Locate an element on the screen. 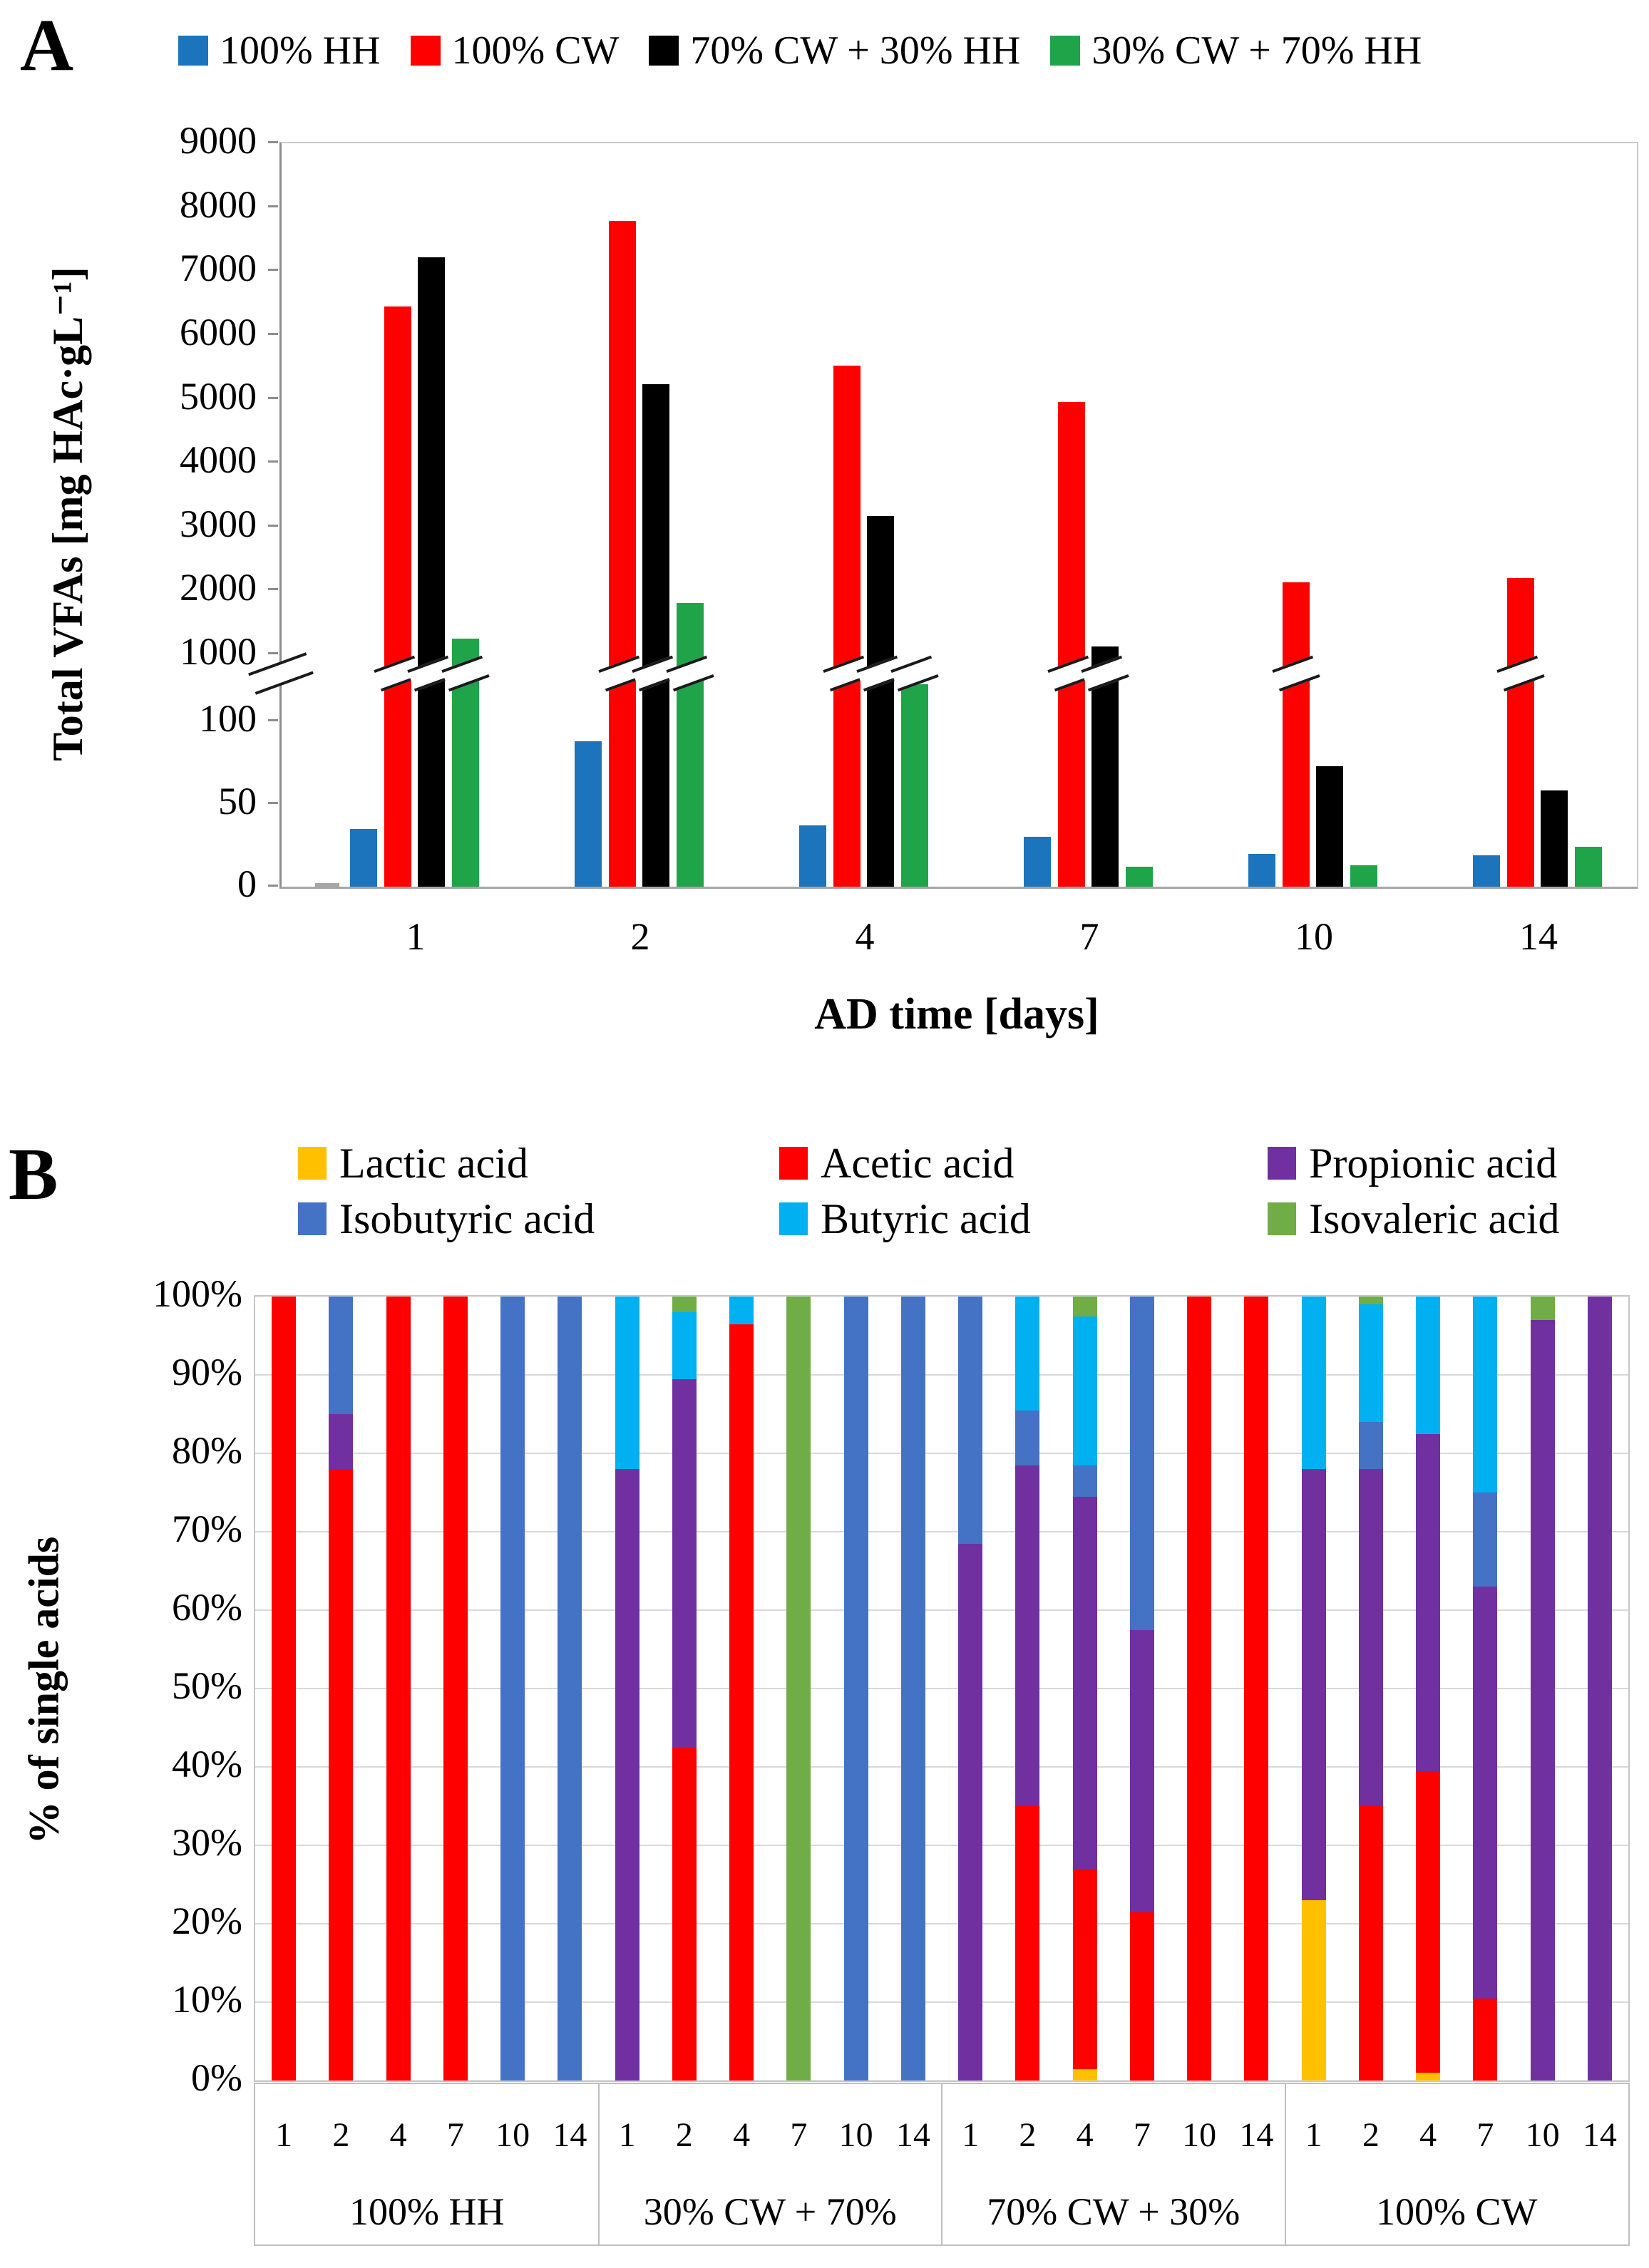 The image size is (1649, 2268). segment-lactic-acid is located at coordinates (1428, 2077).